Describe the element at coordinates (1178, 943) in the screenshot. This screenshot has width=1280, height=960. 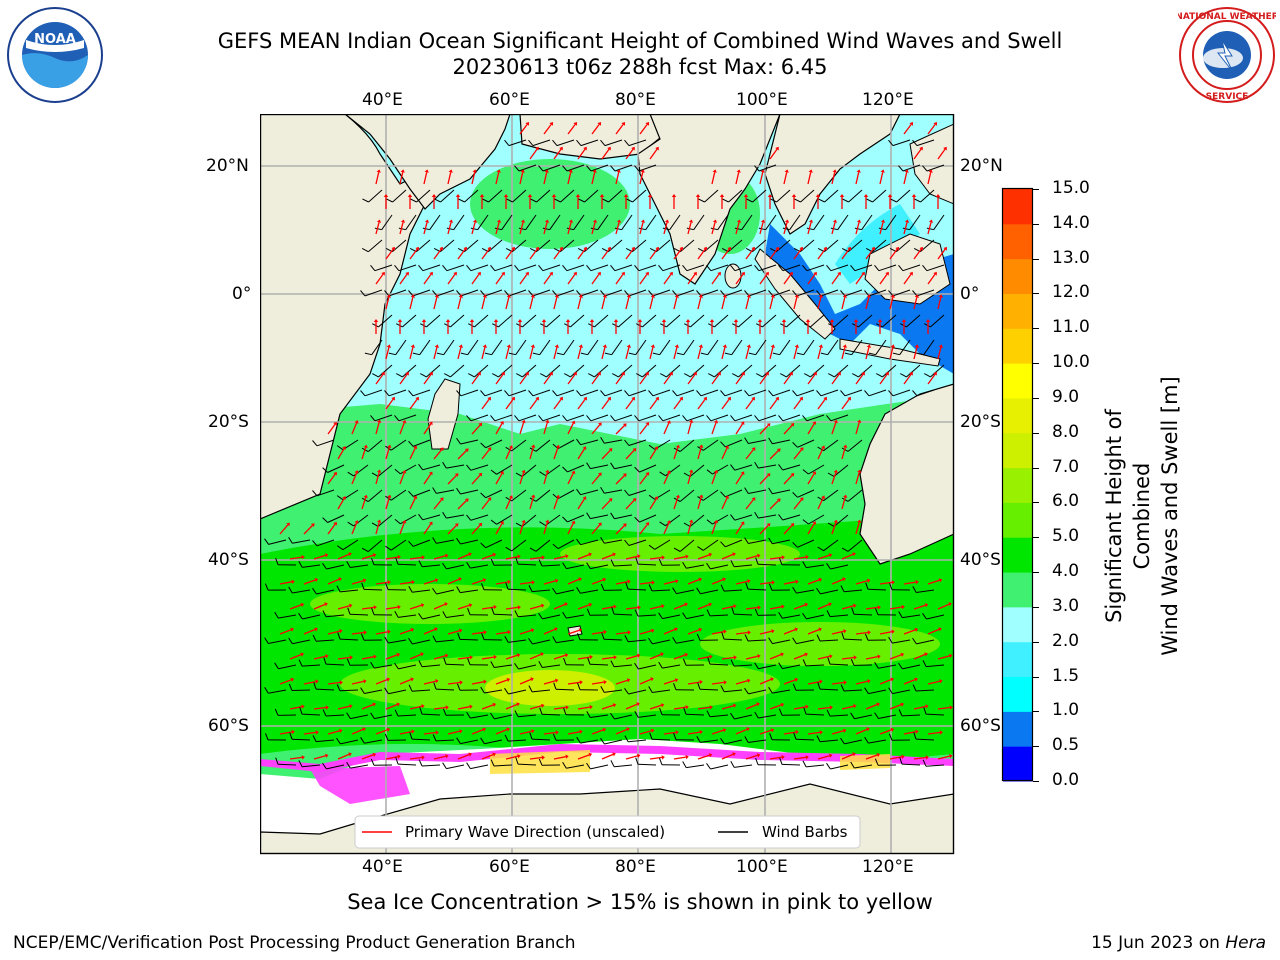
I see `footer-date: 15 Jun 2023 on Hera` at that location.